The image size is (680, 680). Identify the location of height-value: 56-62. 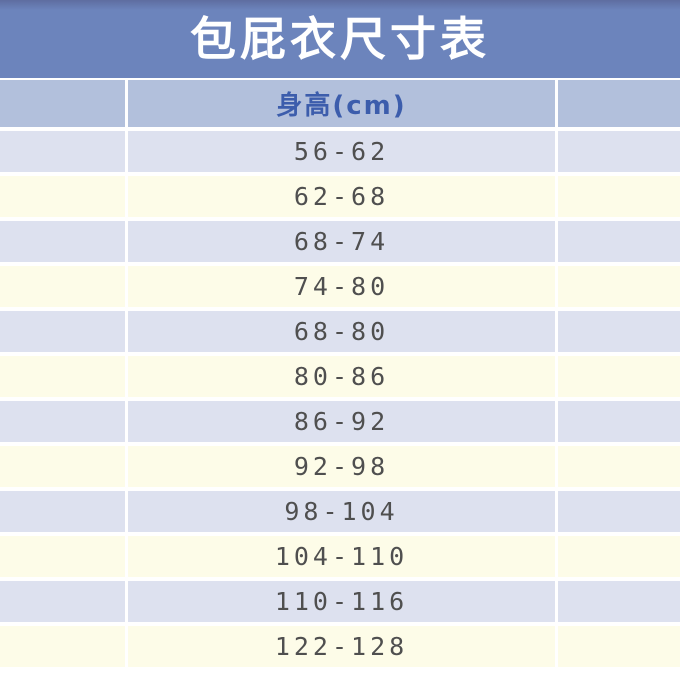
(341, 151).